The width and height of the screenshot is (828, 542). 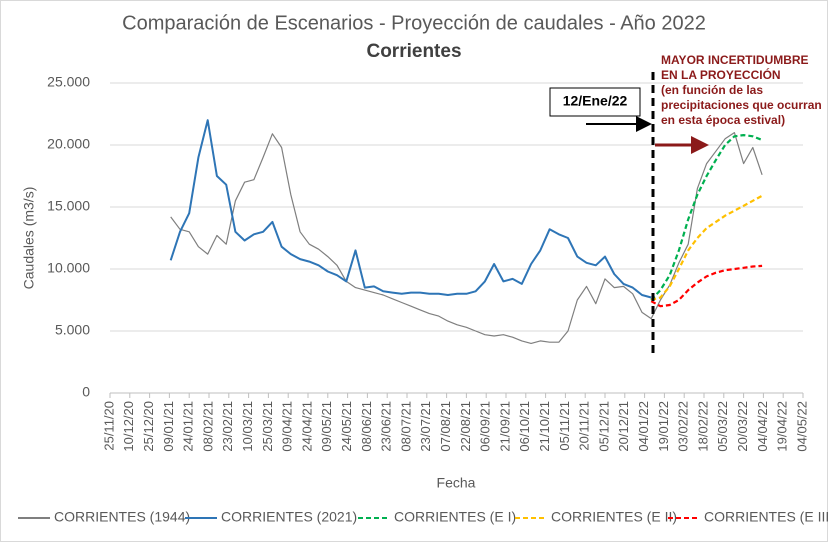 I want to click on x-tick-label: 21/09/21, so click(x=504, y=426).